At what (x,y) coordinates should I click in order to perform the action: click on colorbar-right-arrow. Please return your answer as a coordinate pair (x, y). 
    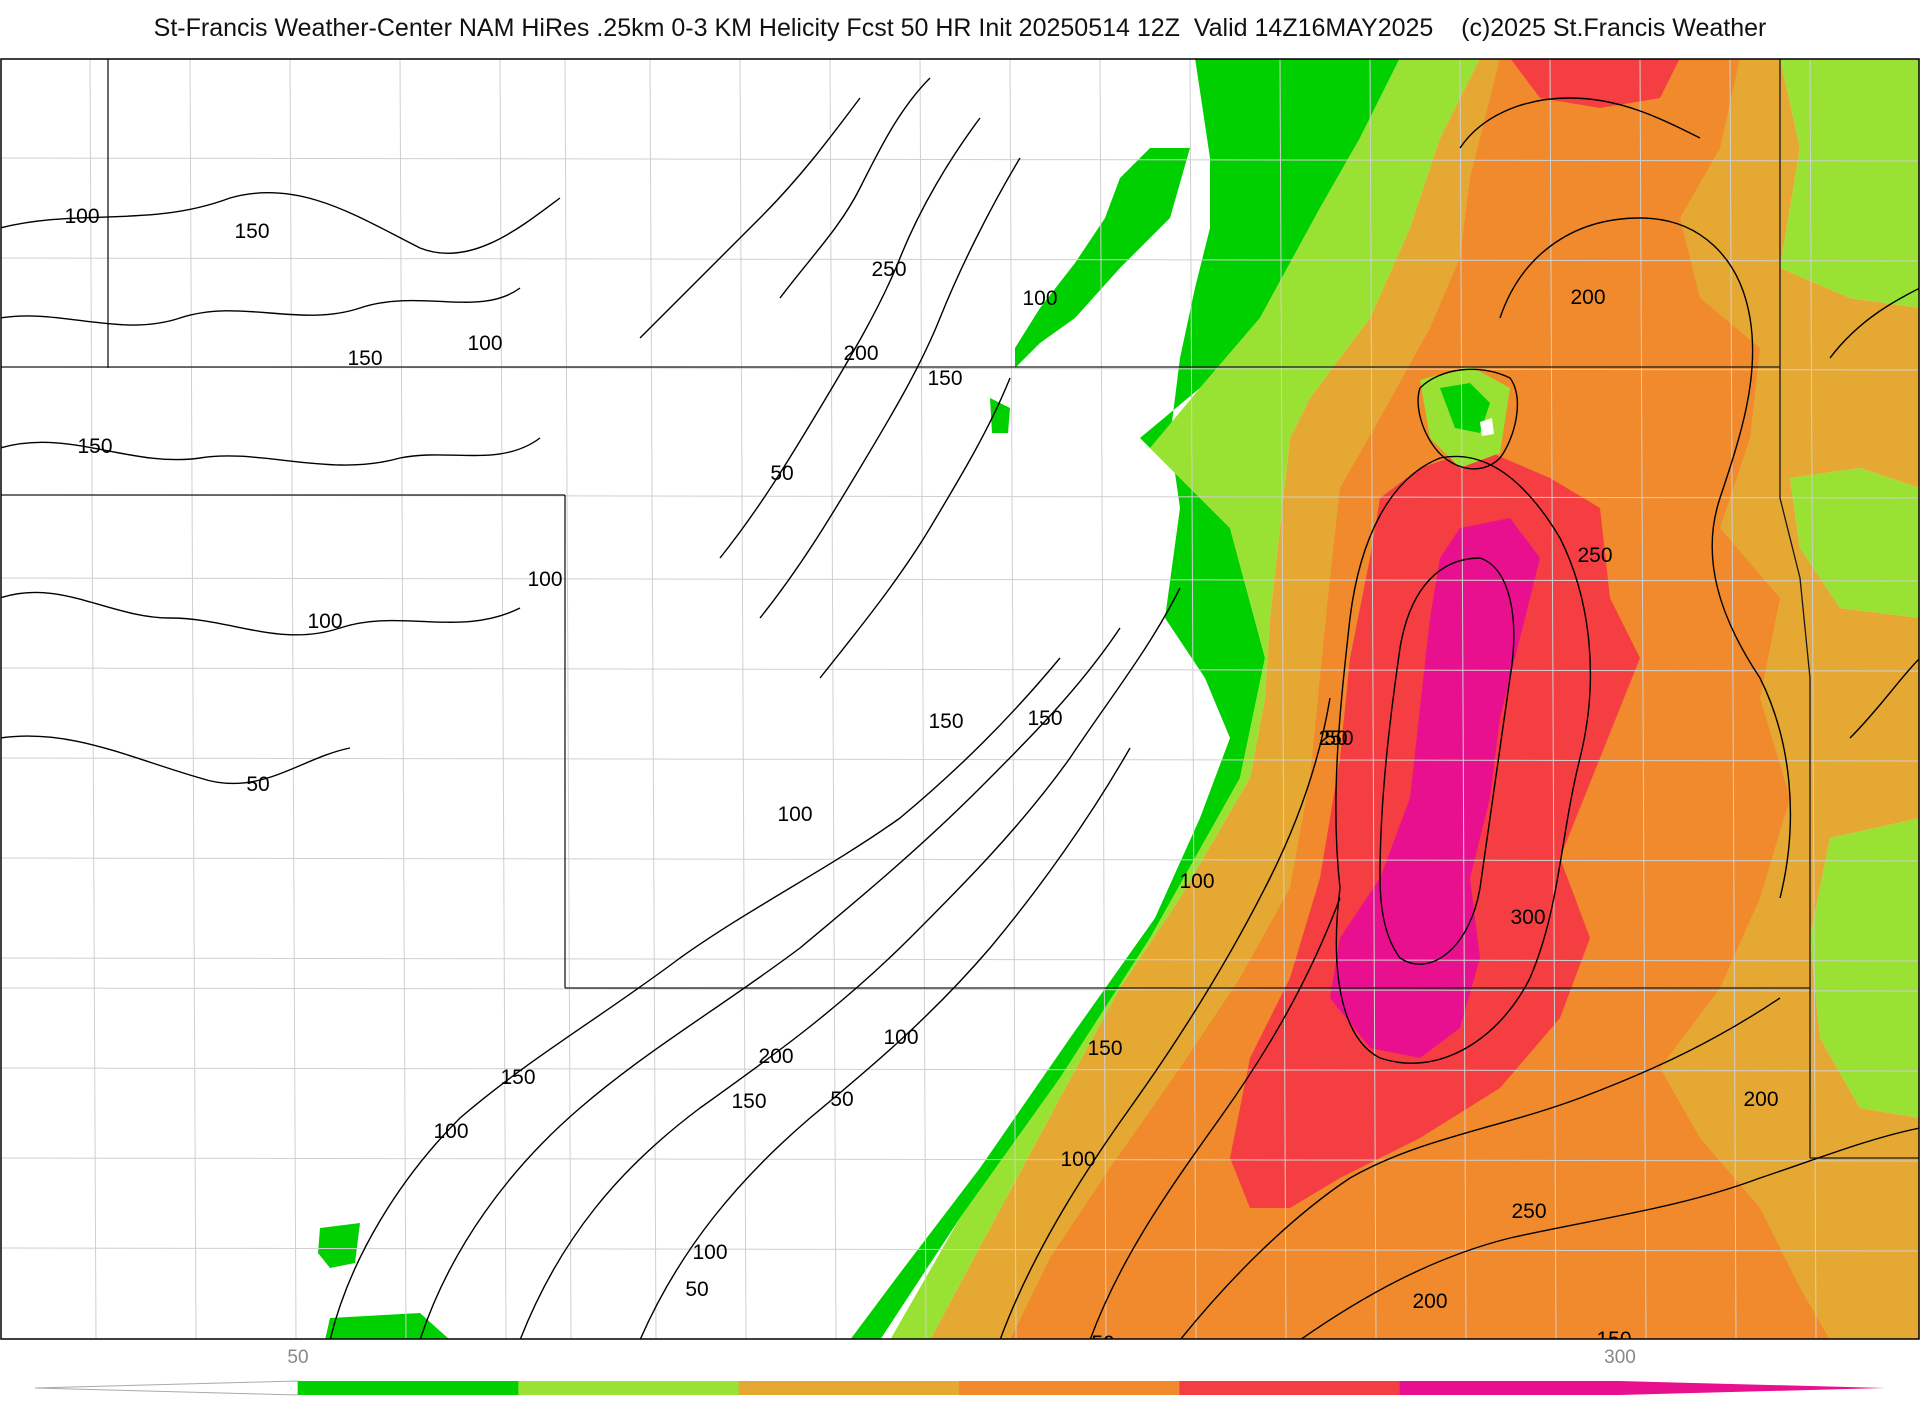
    Looking at the image, I should click on (1752, 1388).